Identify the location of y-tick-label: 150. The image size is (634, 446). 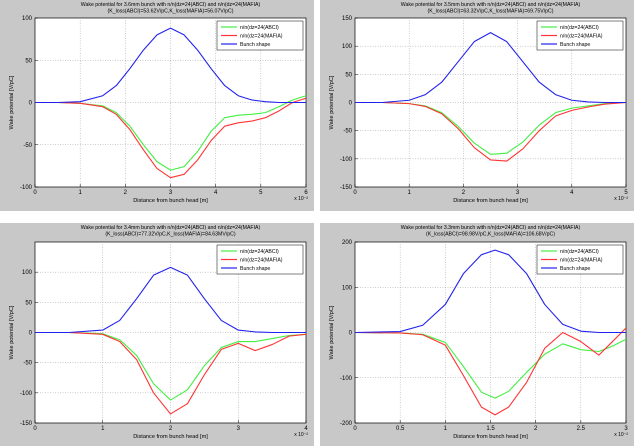
(347, 19).